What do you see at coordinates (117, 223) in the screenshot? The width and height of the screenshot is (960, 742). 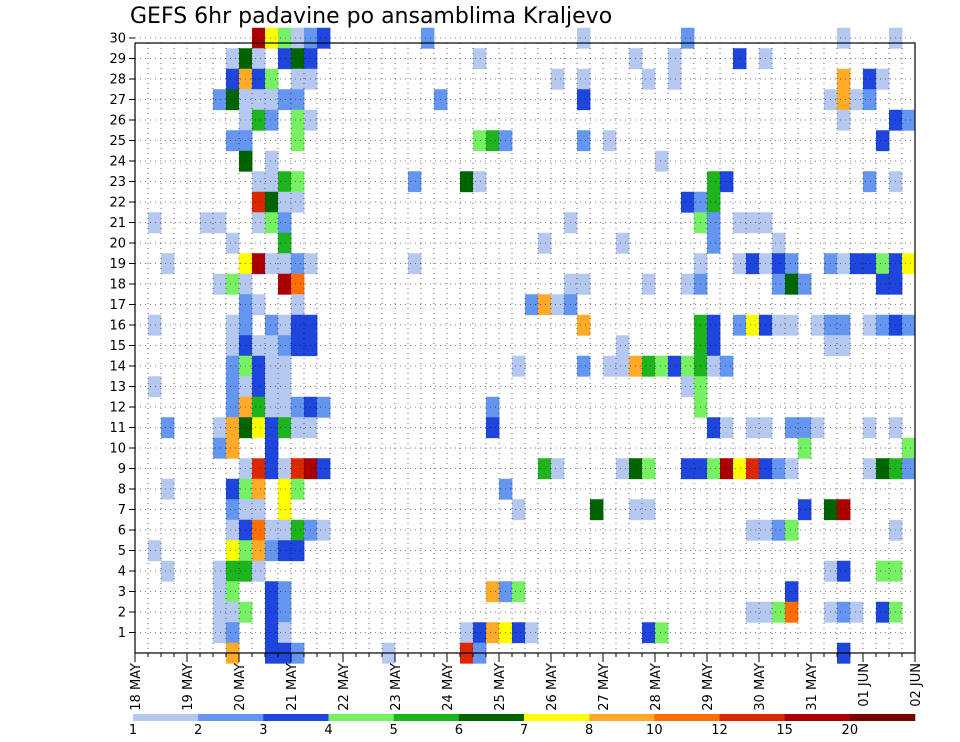 I see `y-tick-label: 21` at bounding box center [117, 223].